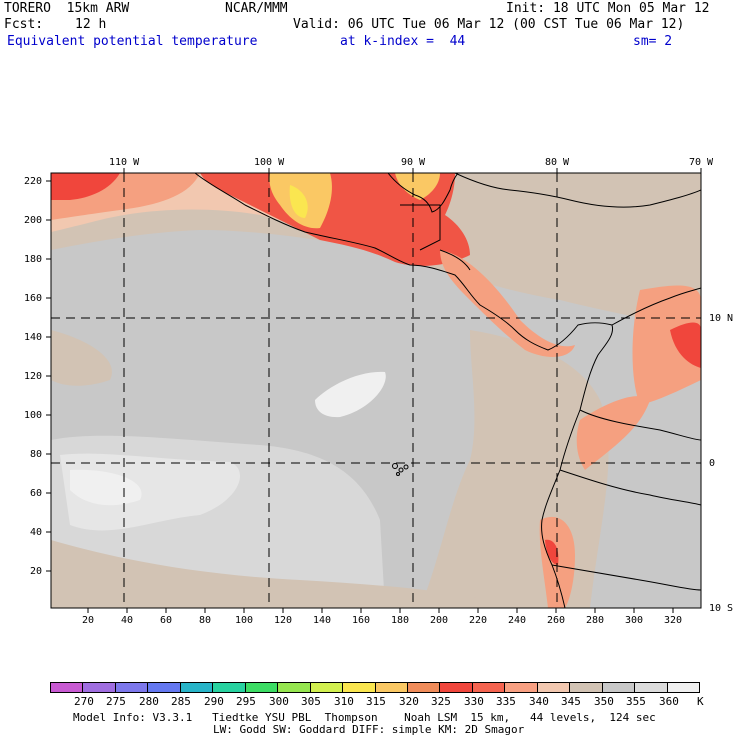  Describe the element at coordinates (285, 574) in the screenshot. I see `tan-band-south` at that location.